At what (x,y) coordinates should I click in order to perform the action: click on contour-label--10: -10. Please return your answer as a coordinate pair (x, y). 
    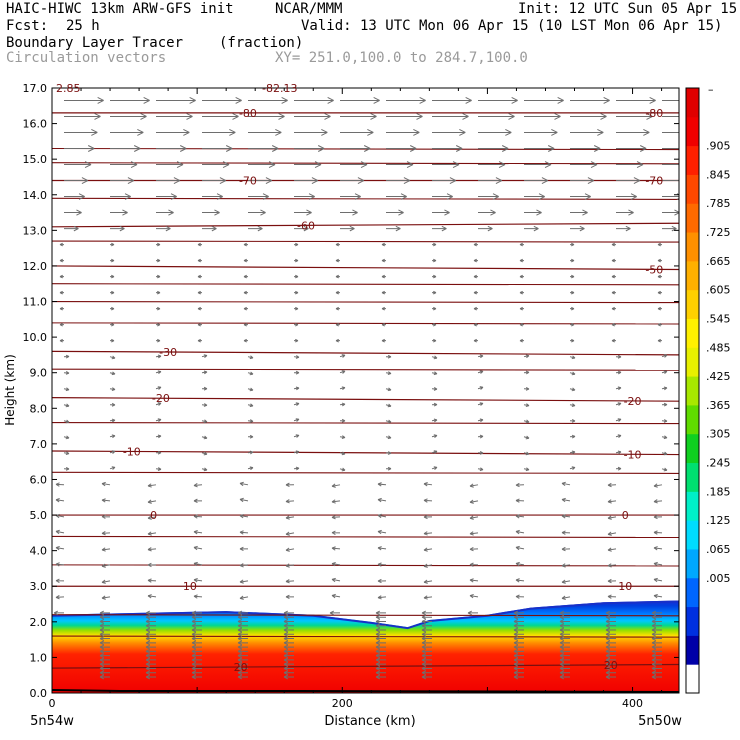
    Looking at the image, I should click on (633, 454).